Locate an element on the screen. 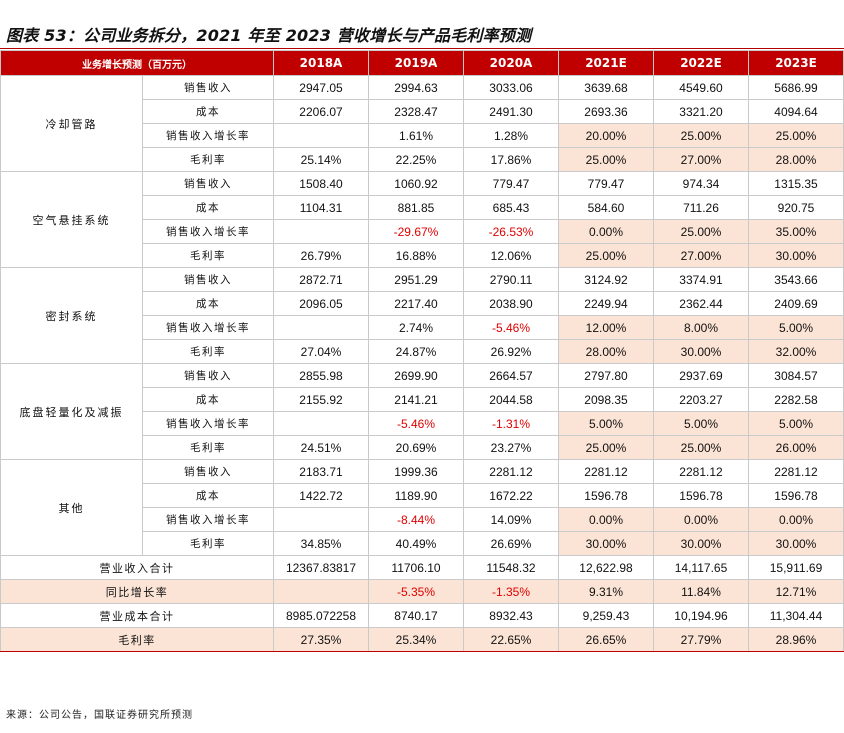  header-year: 2018A is located at coordinates (321, 63).